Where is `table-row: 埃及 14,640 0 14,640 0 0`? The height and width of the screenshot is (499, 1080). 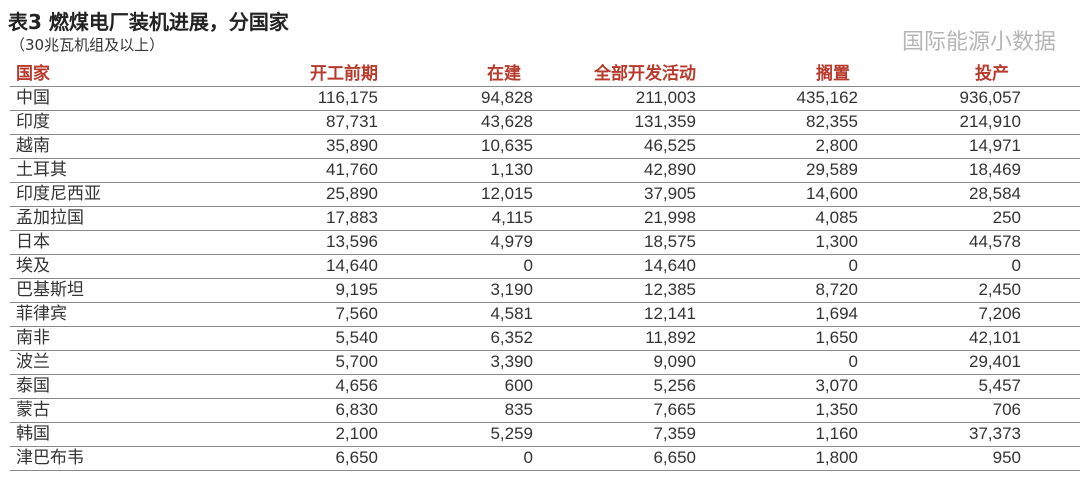
table-row: 埃及 14,640 0 14,640 0 0 is located at coordinates (545, 265).